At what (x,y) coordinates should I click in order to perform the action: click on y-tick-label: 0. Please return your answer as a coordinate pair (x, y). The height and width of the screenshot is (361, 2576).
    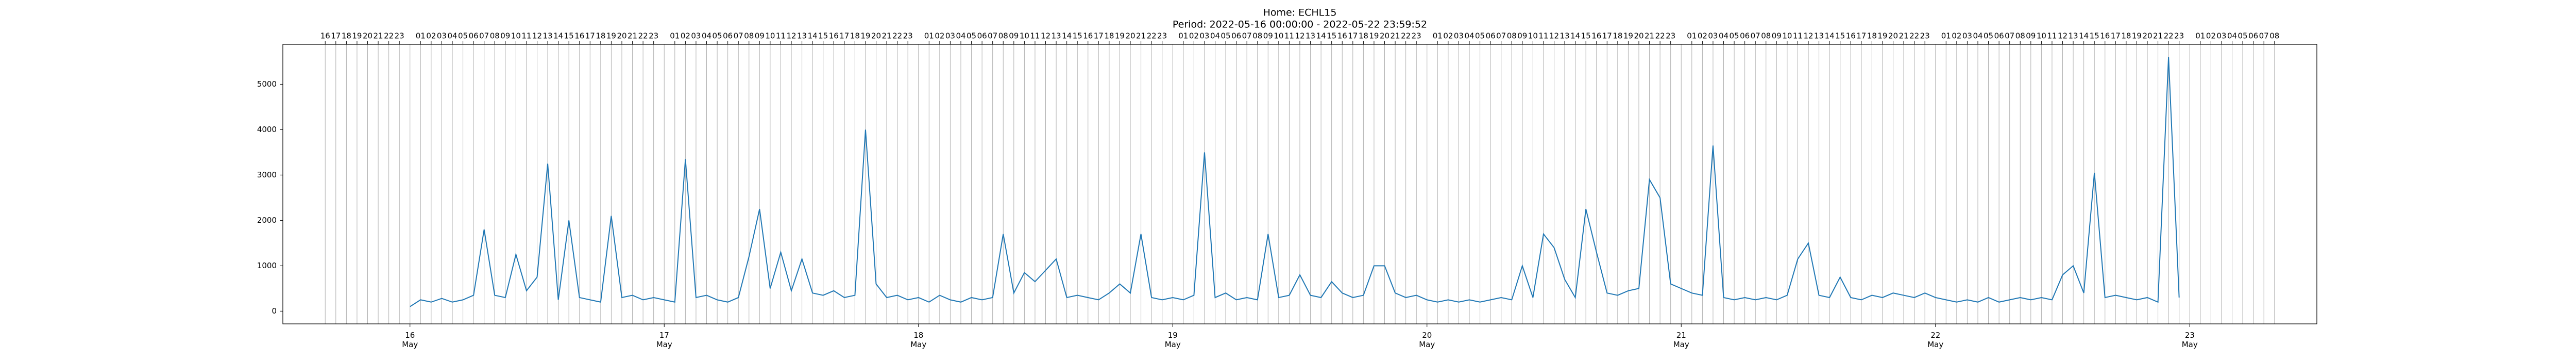
    Looking at the image, I should click on (274, 311).